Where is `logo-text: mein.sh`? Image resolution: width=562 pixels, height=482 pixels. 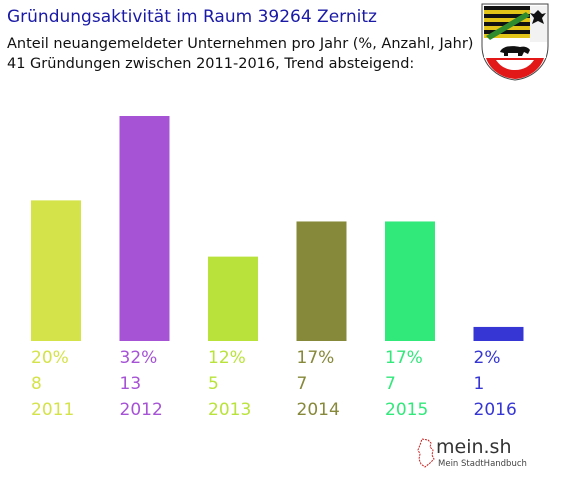 logo-text: mein.sh is located at coordinates (474, 447).